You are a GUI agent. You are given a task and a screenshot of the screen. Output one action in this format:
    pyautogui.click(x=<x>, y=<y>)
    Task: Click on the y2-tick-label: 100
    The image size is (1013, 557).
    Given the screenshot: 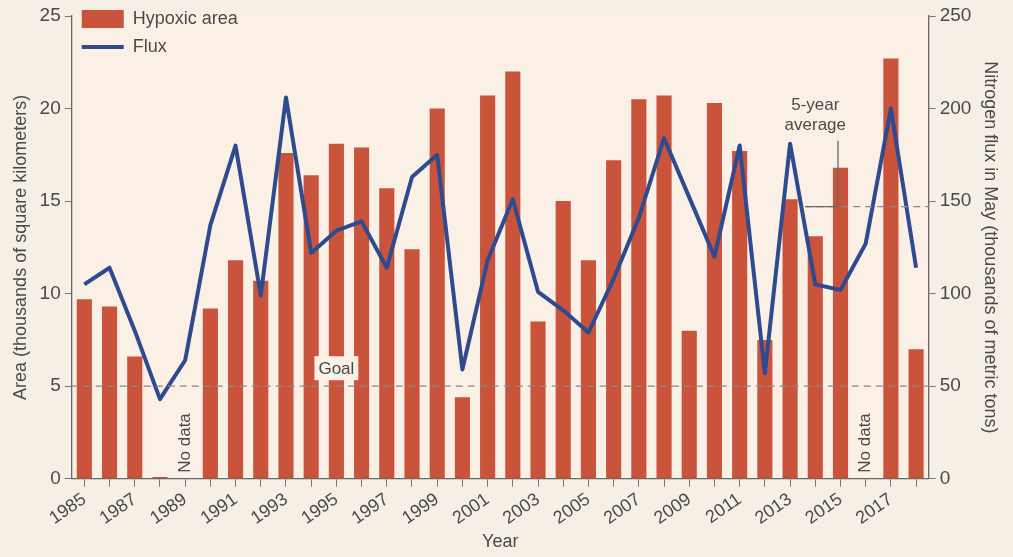 What is the action you would take?
    pyautogui.click(x=955, y=292)
    